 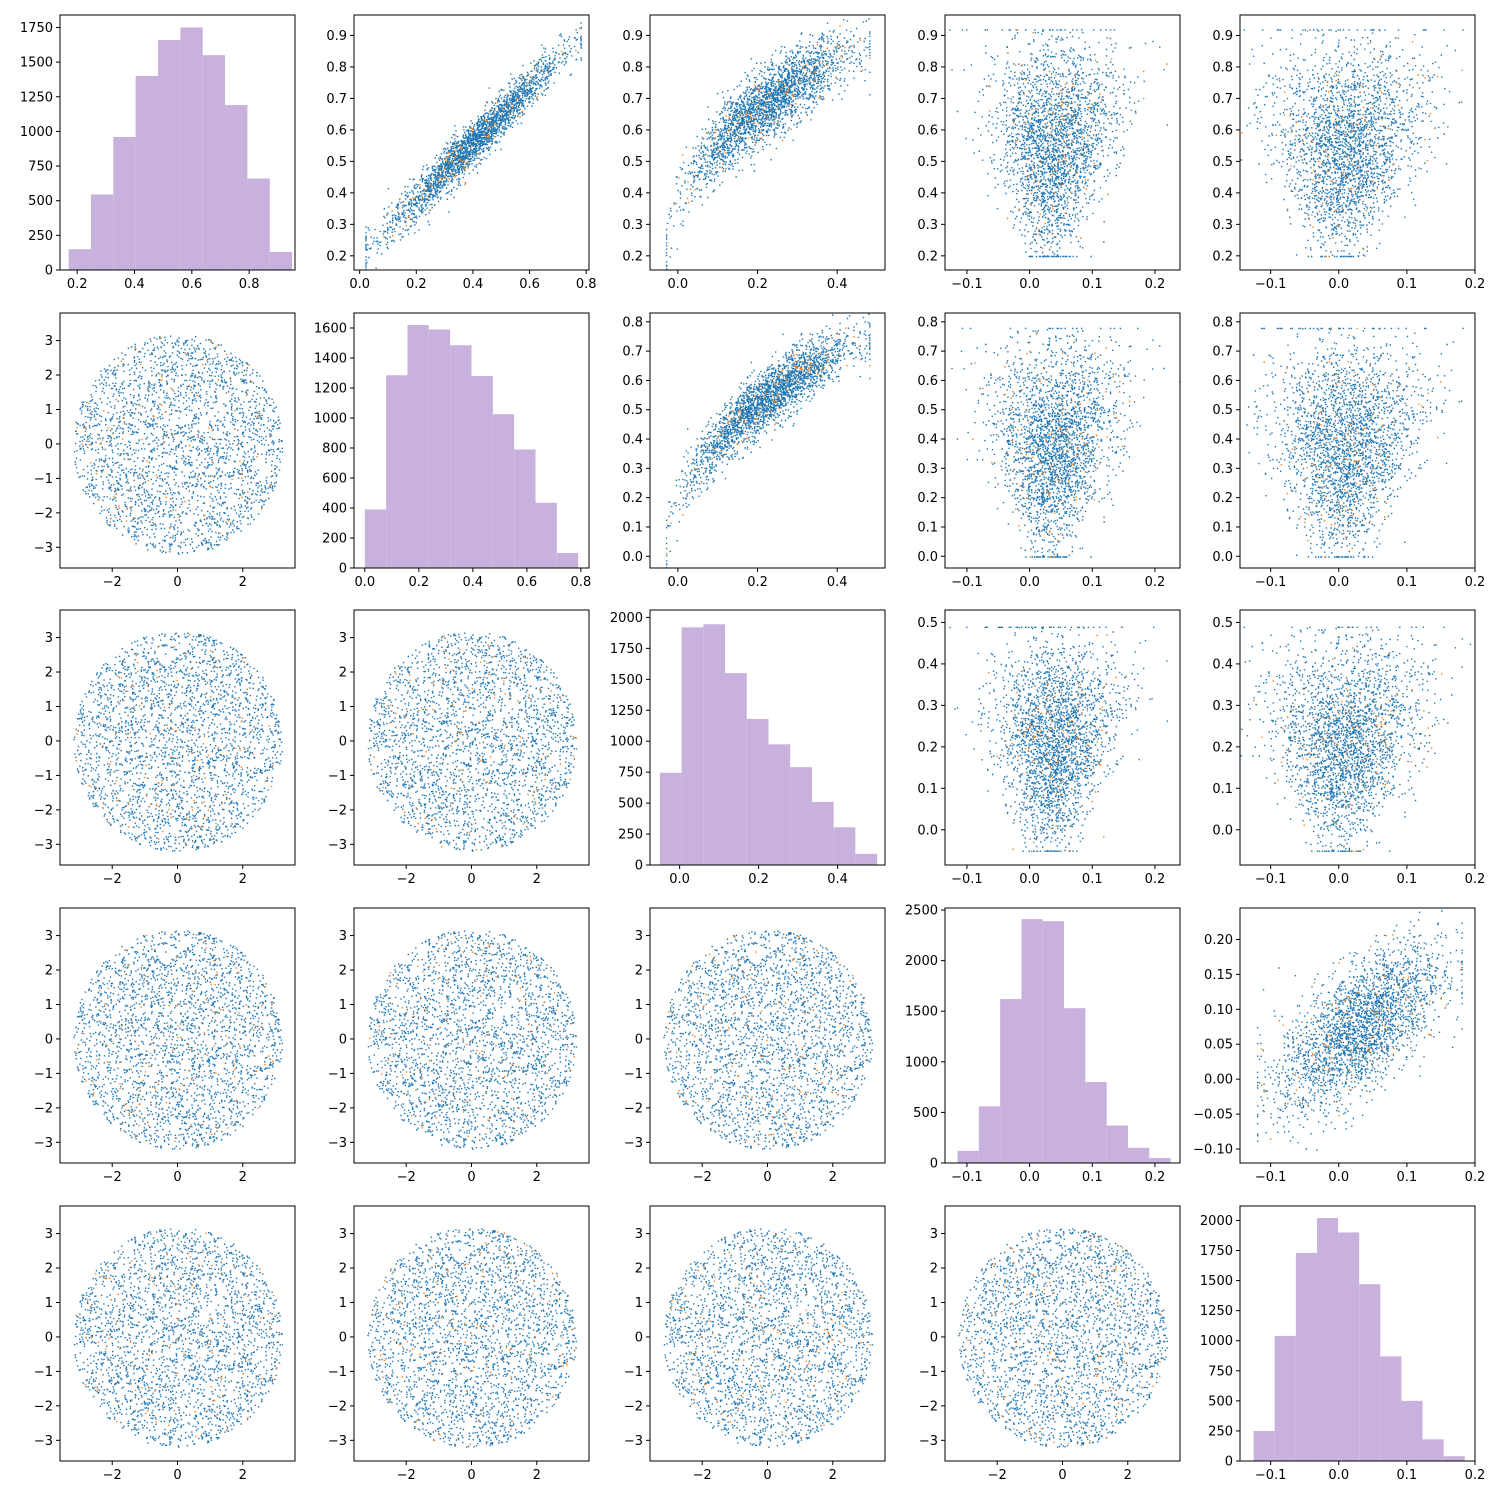 I want to click on y-tick-label: 250, so click(x=630, y=835).